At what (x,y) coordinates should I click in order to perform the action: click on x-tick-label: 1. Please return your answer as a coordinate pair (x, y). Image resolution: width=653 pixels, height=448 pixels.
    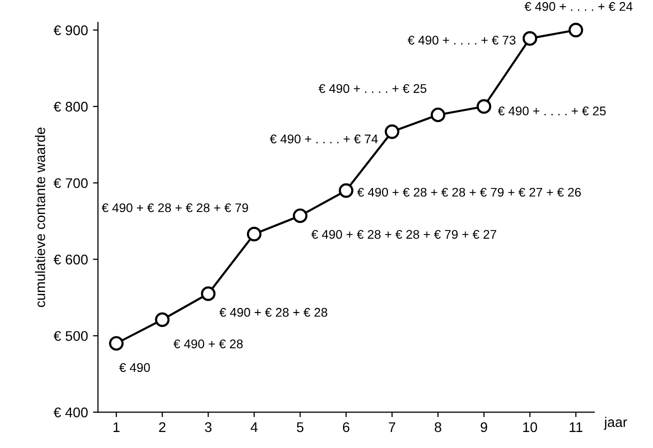
    Looking at the image, I should click on (117, 427).